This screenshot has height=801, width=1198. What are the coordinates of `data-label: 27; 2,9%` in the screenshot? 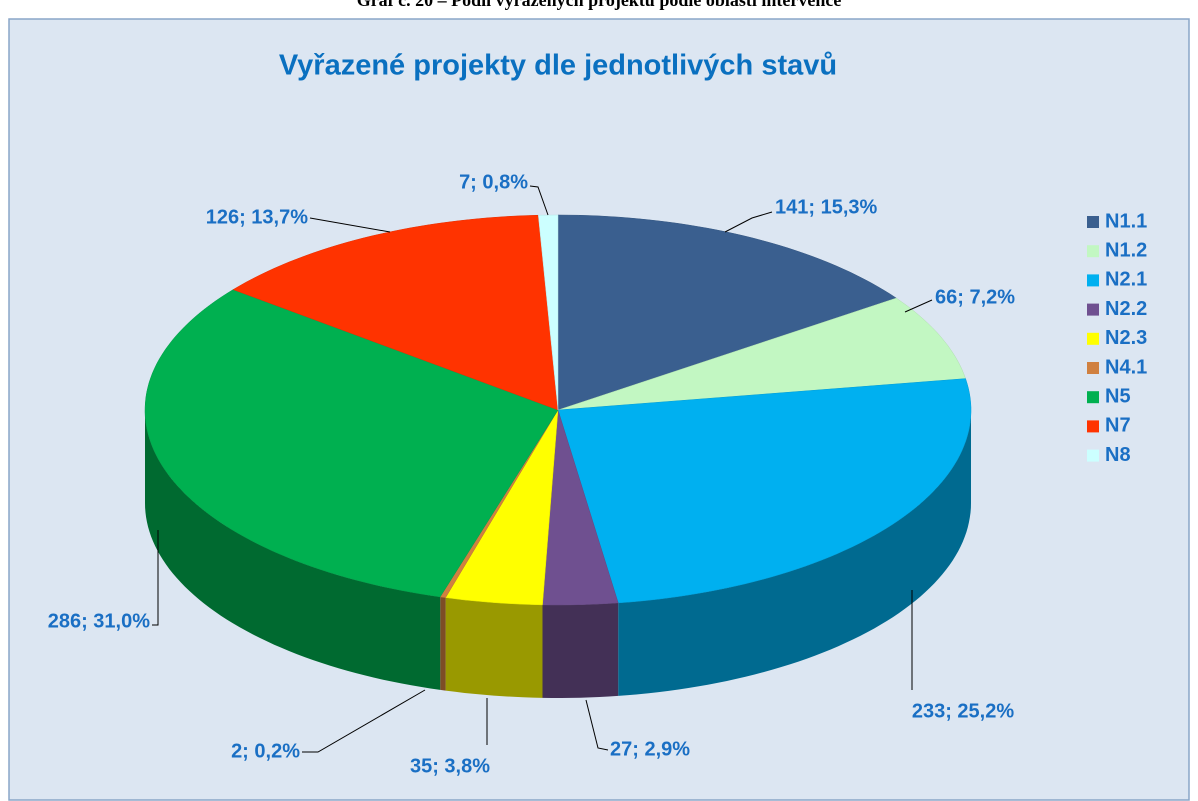 It's located at (650, 749).